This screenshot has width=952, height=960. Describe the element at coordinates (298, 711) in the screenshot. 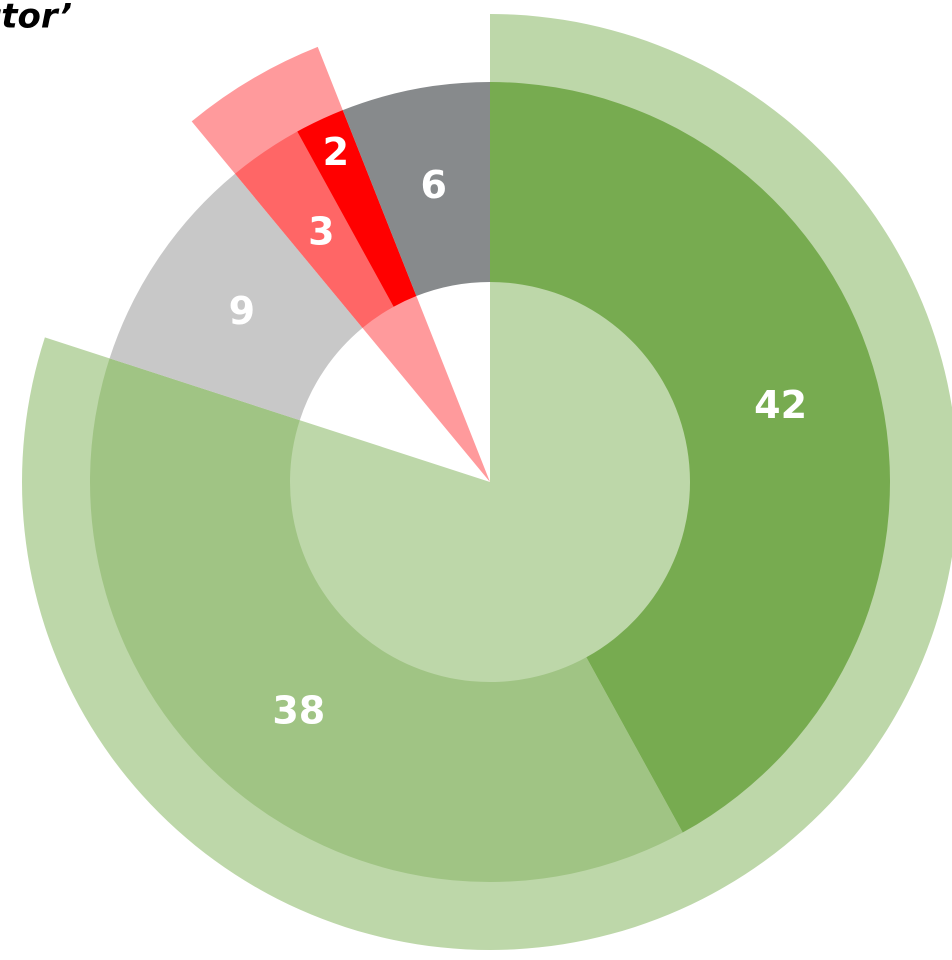

I see `data-label: 38` at that location.